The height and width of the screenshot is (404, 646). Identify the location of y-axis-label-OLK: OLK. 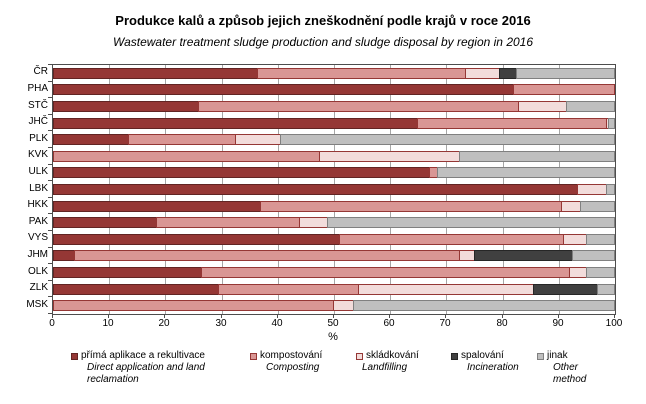
(37, 271).